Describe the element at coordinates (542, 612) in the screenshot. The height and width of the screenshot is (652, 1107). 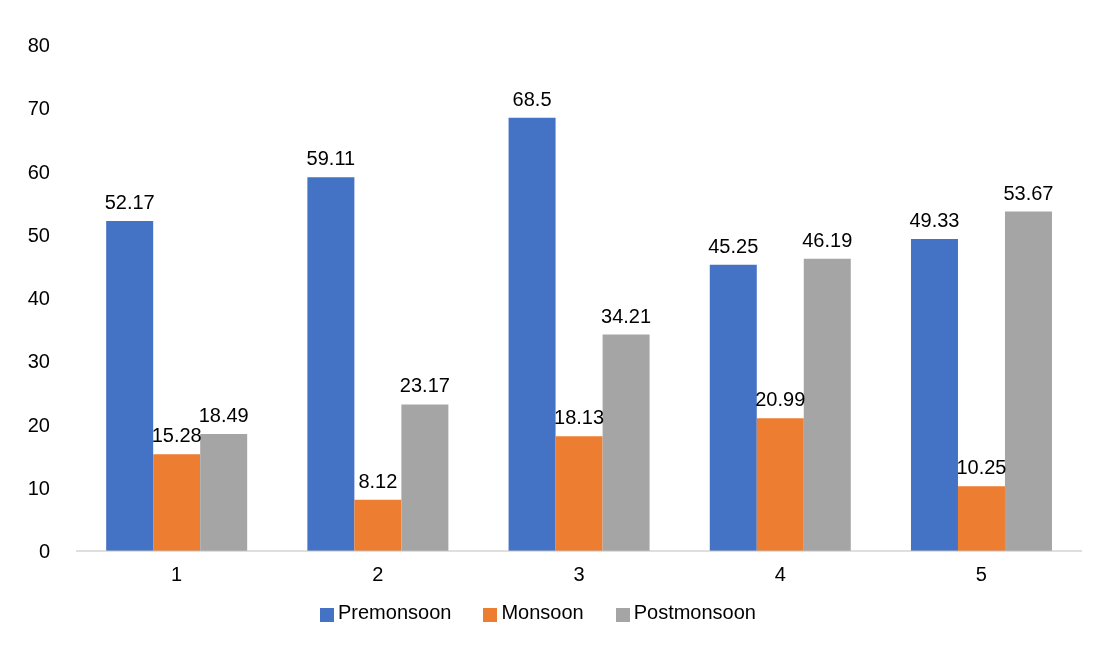
I see `legend-label: Monsoon` at that location.